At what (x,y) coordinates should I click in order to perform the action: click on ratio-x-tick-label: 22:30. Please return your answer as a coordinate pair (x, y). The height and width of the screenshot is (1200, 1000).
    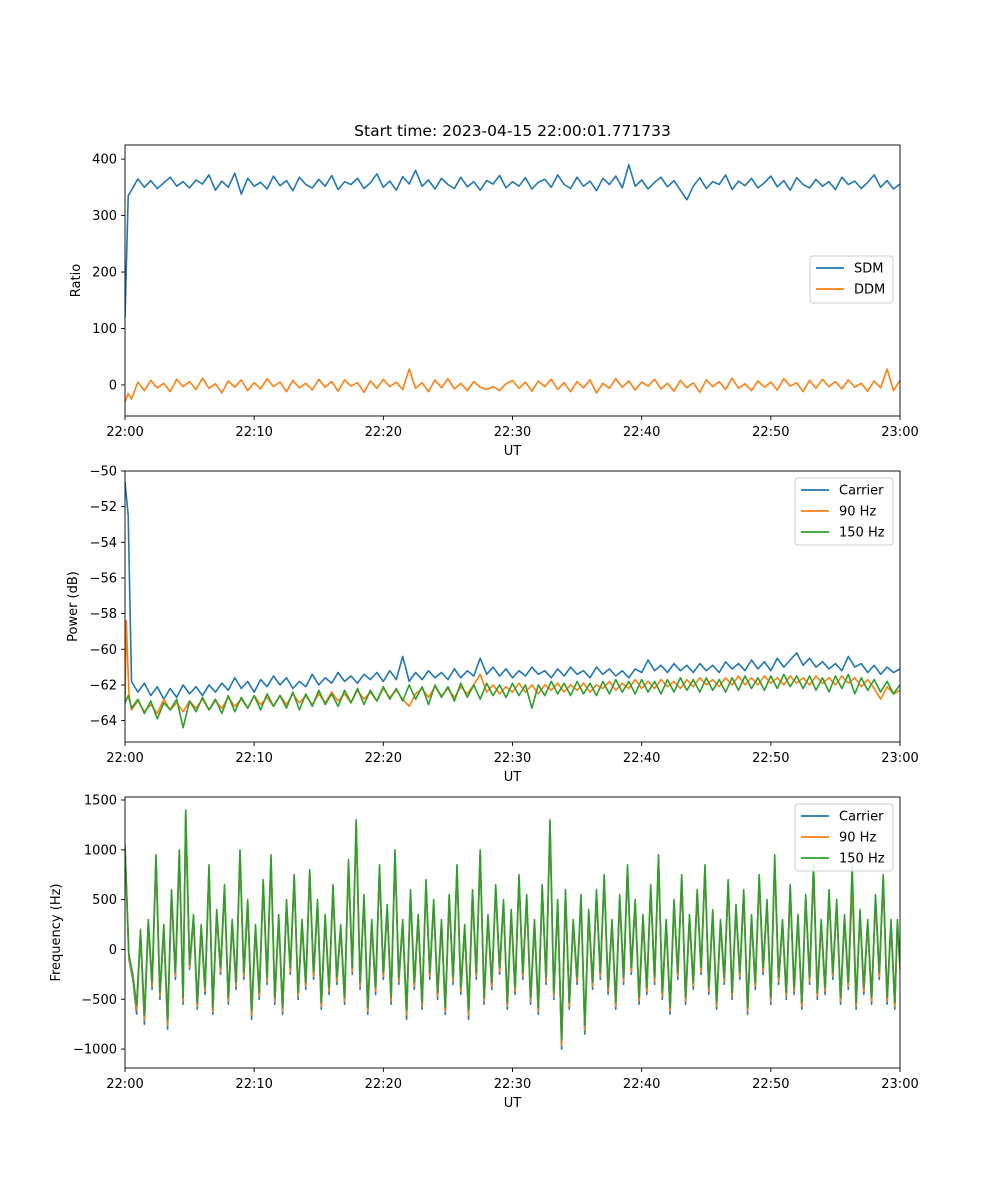
    Looking at the image, I should click on (512, 432).